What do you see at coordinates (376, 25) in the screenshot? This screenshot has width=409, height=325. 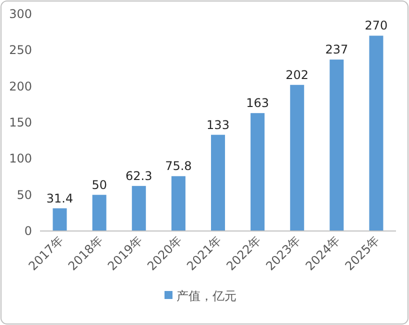 I see `data-label: 270` at bounding box center [376, 25].